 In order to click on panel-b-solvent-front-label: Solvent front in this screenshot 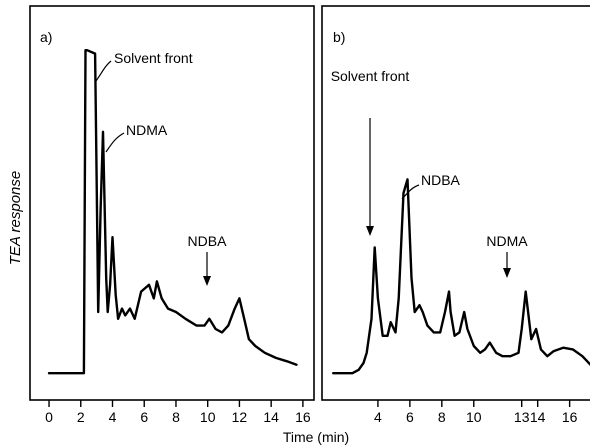, I will do `click(370, 76)`.